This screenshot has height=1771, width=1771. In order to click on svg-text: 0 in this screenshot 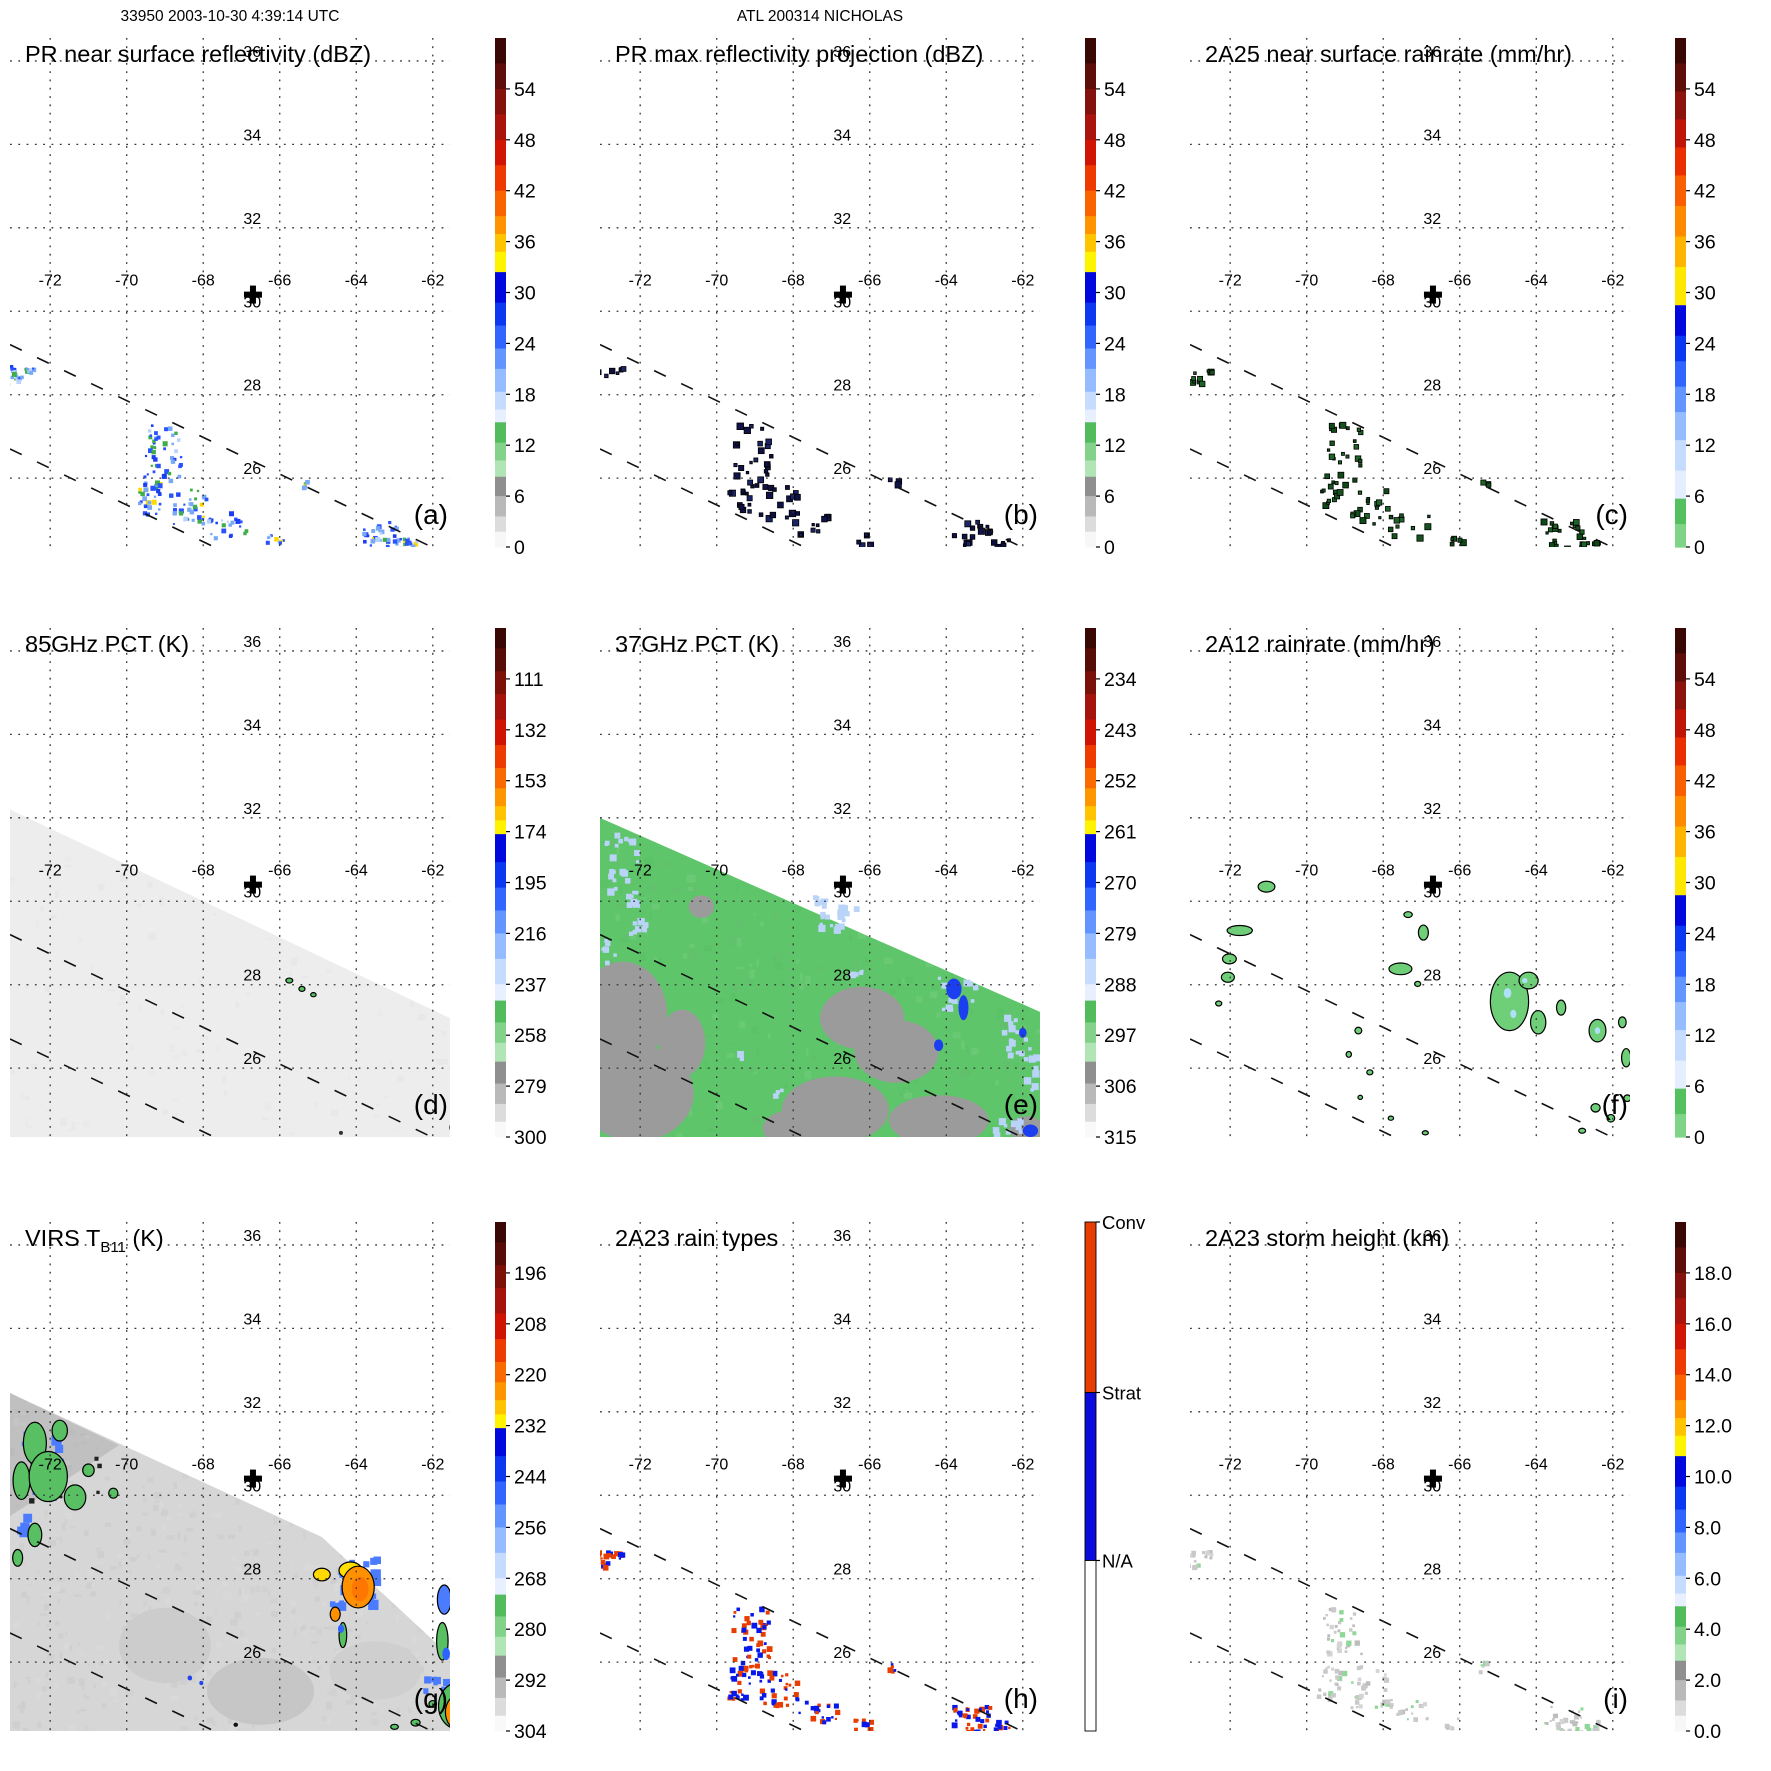, I will do `click(1699, 548)`.